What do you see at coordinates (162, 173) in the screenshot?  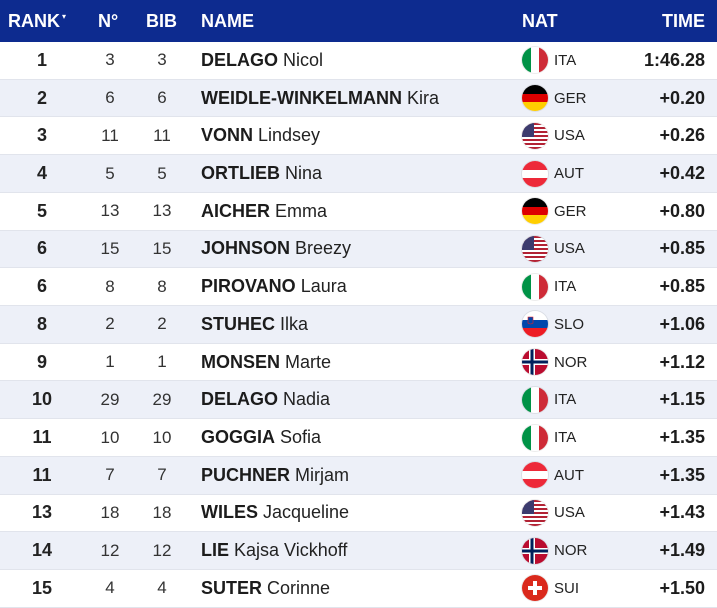 I see `bib-cell: 5` at bounding box center [162, 173].